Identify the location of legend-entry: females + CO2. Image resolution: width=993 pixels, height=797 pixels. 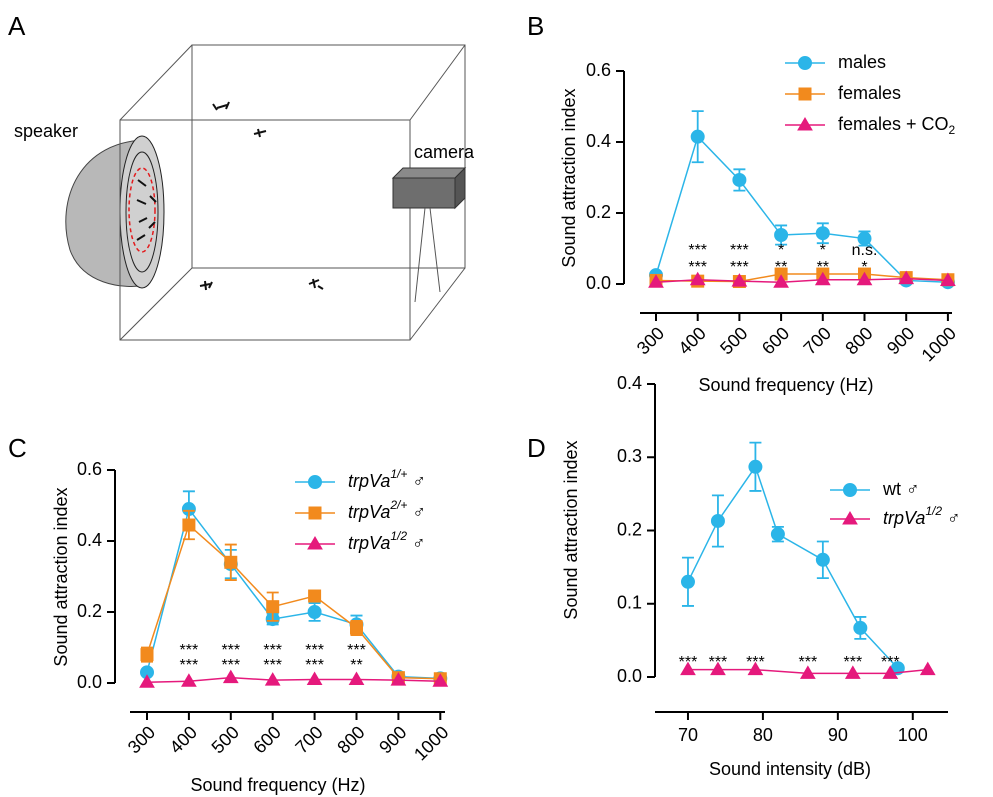
(870, 125).